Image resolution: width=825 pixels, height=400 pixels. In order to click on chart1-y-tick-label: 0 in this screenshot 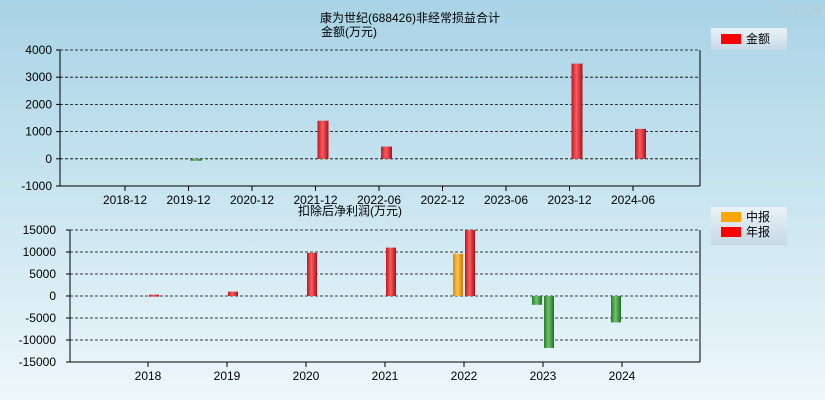, I will do `click(48, 159)`.